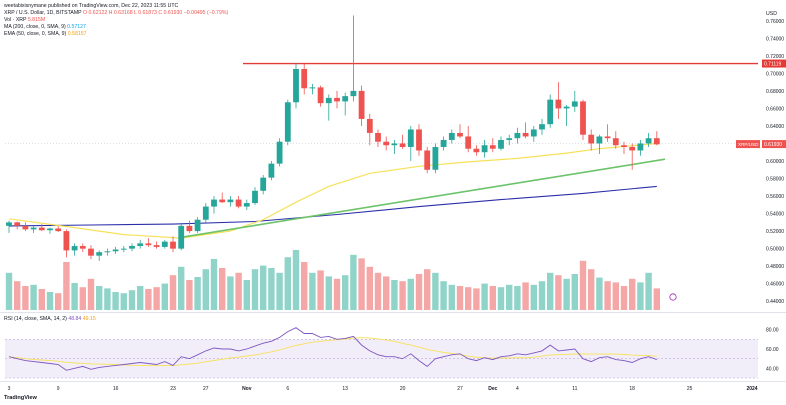  I want to click on legend-volume-row: Vol · XRP 5.815M, so click(24, 20).